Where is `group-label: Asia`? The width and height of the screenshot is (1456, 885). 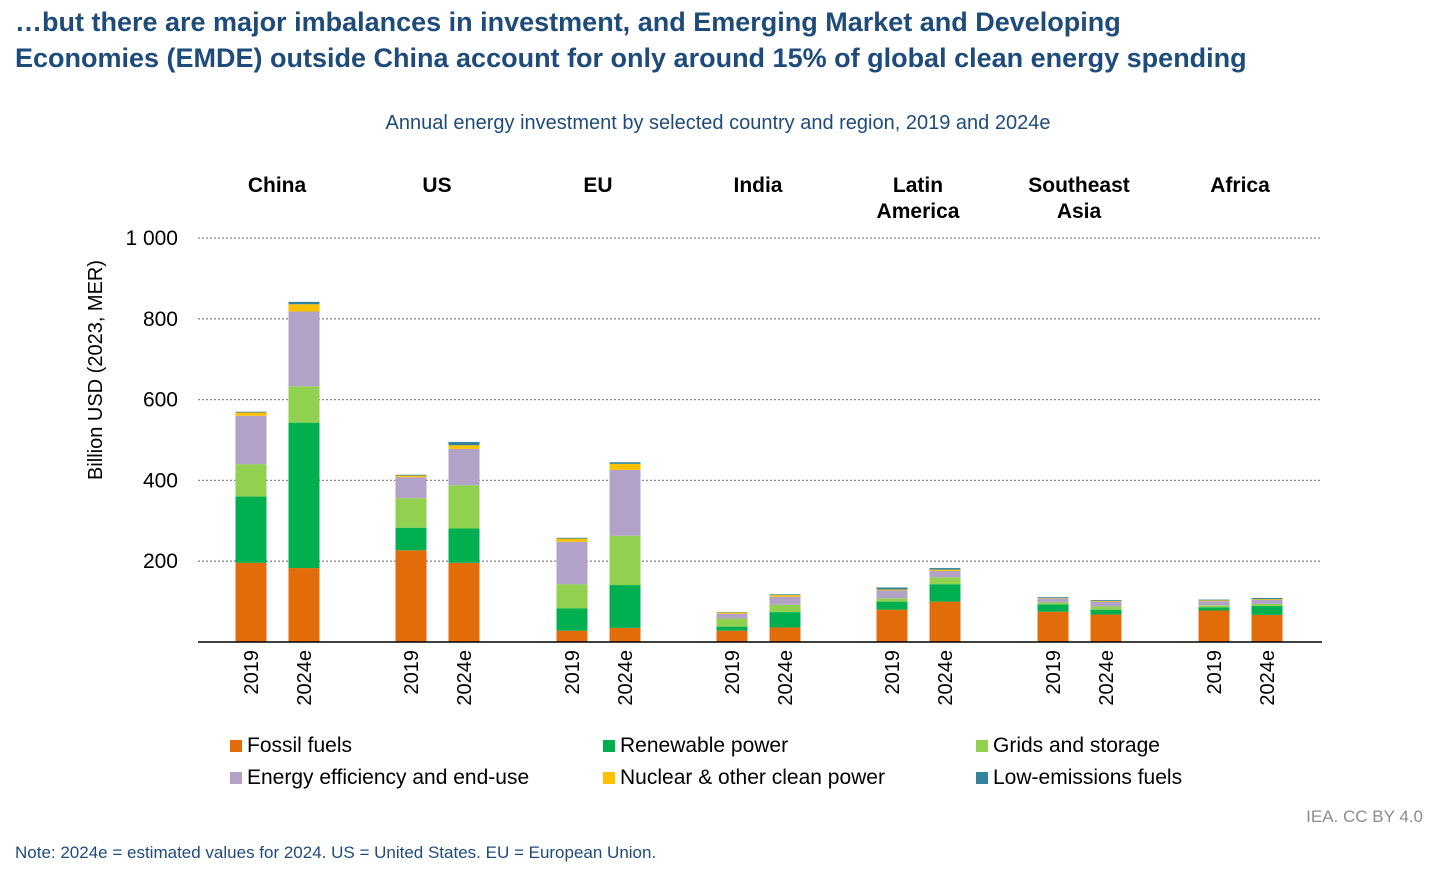
group-label: Asia is located at coordinates (1079, 211).